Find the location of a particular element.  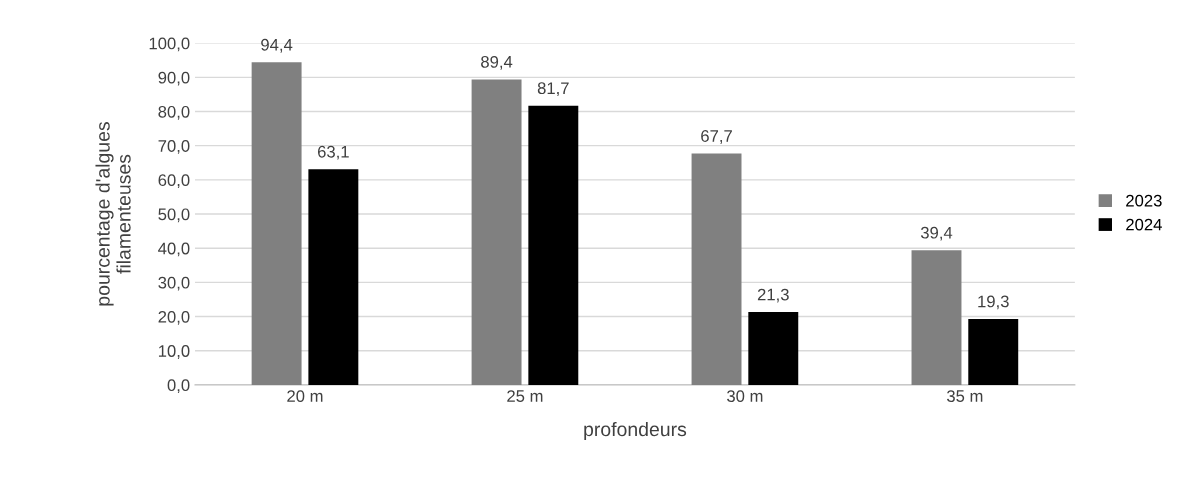

data-label: 67,7 is located at coordinates (716, 137).